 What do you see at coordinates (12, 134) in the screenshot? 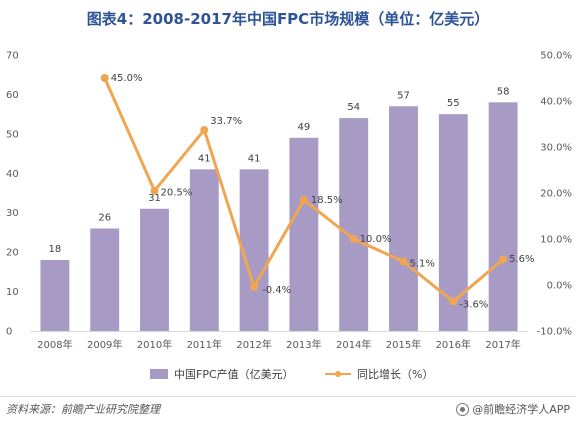
I see `left-axis-tick-label: 50` at bounding box center [12, 134].